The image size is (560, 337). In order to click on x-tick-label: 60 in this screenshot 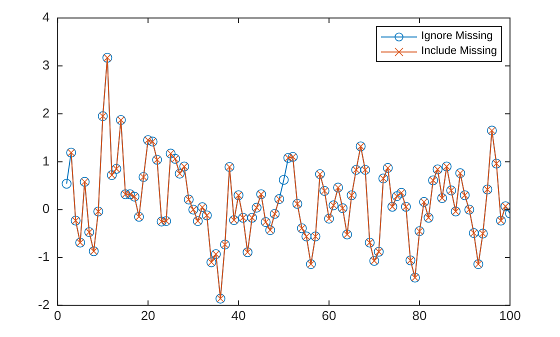, I will do `click(329, 315)`.